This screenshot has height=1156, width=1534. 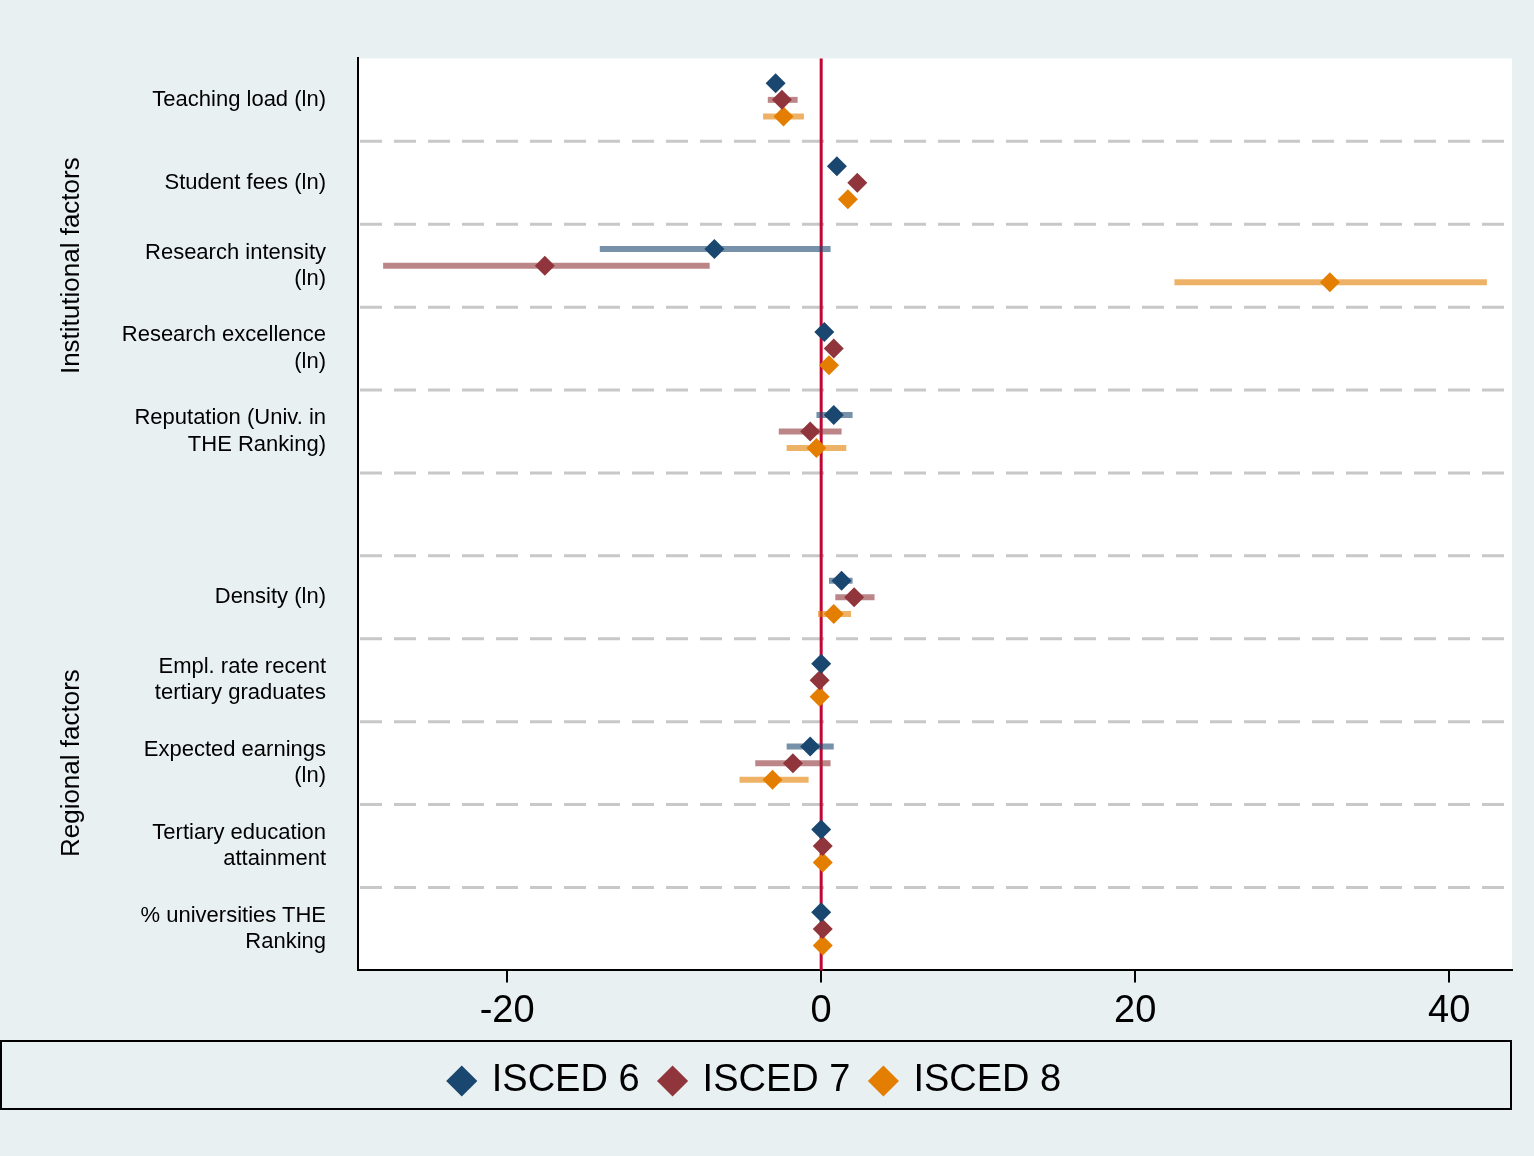 What do you see at coordinates (239, 844) in the screenshot?
I see `y-tick-label: Tertiary education attainment` at bounding box center [239, 844].